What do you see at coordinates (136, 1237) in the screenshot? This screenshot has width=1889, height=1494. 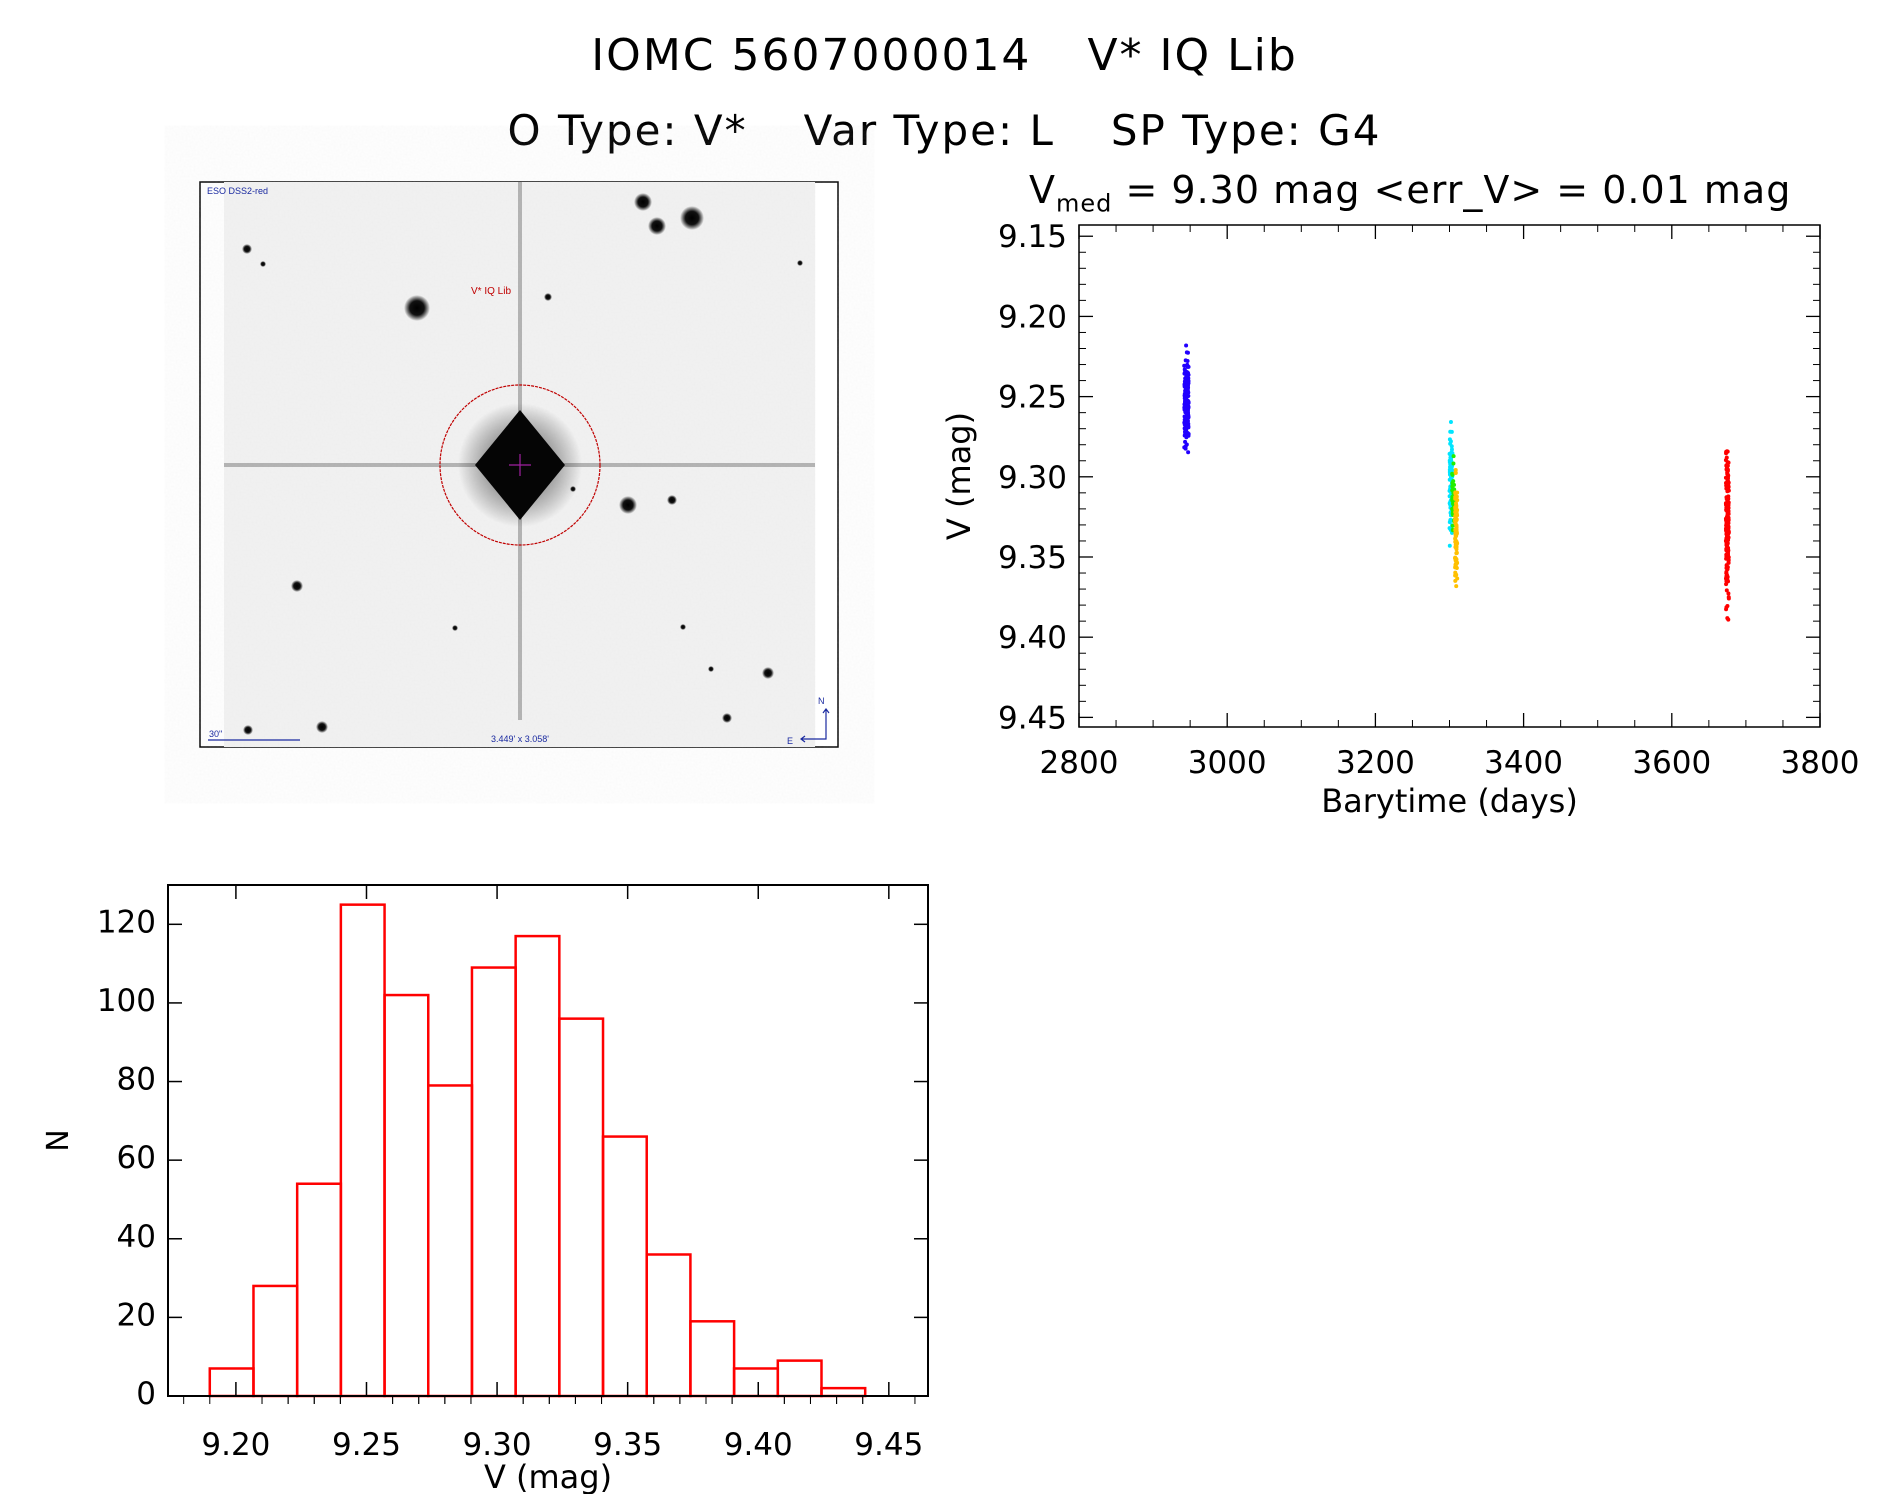 I see `y-tick-label: 40` at bounding box center [136, 1237].